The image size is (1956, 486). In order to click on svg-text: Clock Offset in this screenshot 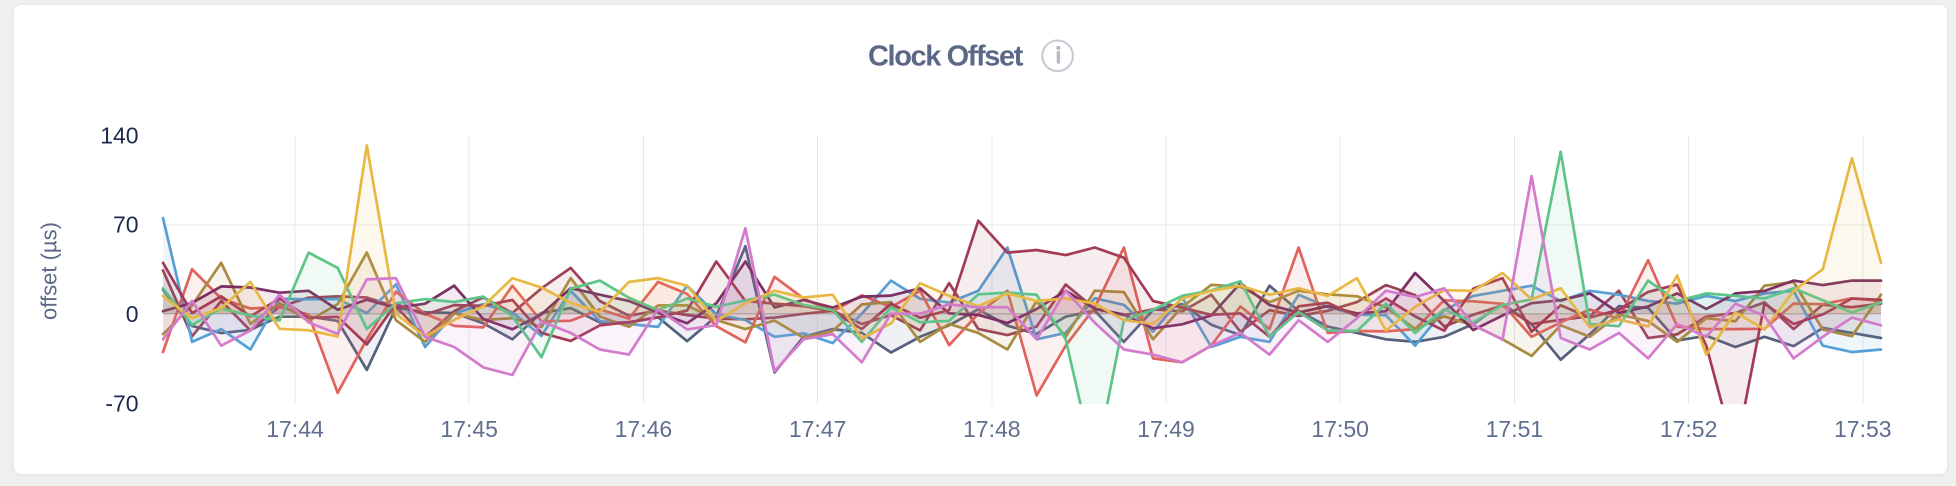, I will do `click(946, 57)`.